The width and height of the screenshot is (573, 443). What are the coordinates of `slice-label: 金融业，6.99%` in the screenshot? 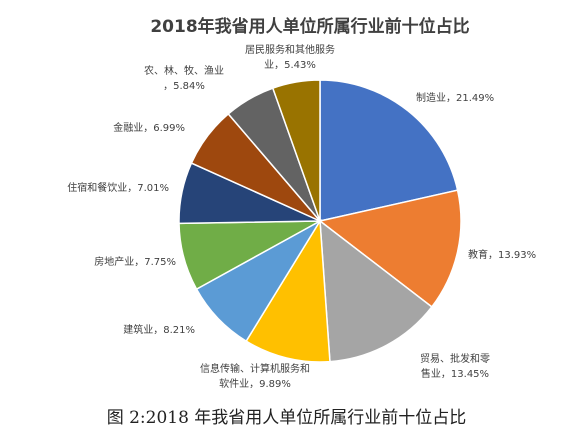 It's located at (149, 127).